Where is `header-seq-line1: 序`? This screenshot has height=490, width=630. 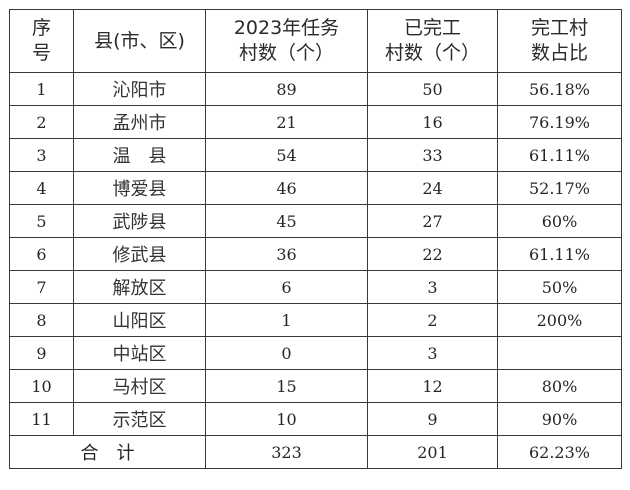
header-seq-line1: 序 is located at coordinates (41, 28).